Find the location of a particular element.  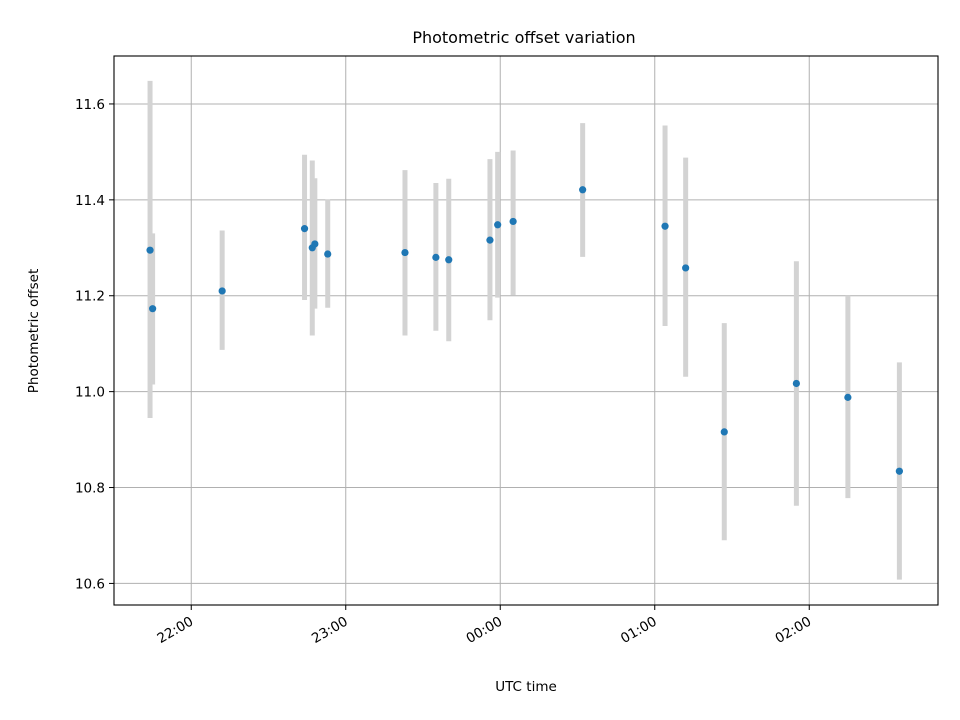

y-tick-label: 11.0 is located at coordinates (90, 393).